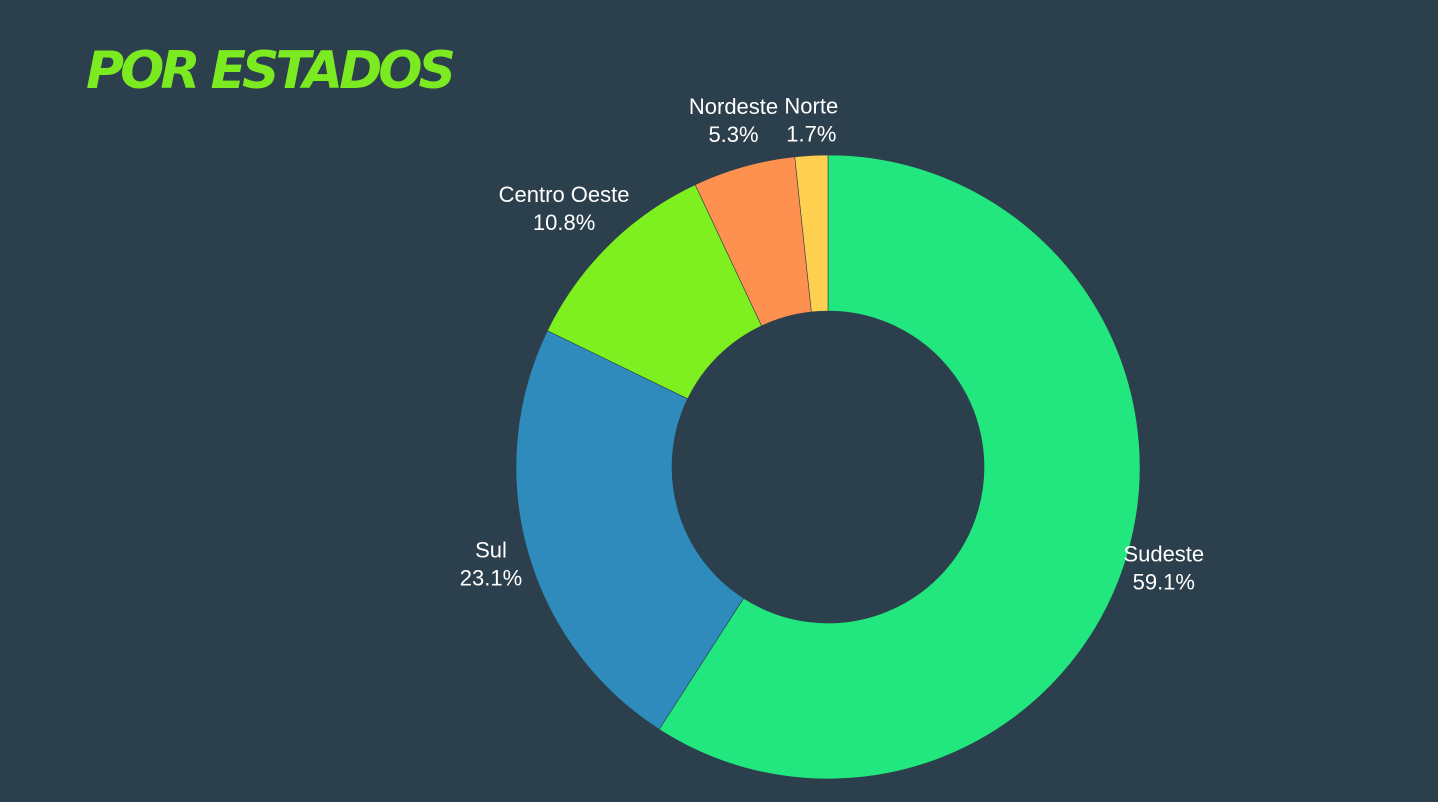 The width and height of the screenshot is (1438, 802). I want to click on slice-sul, so click(629, 530).